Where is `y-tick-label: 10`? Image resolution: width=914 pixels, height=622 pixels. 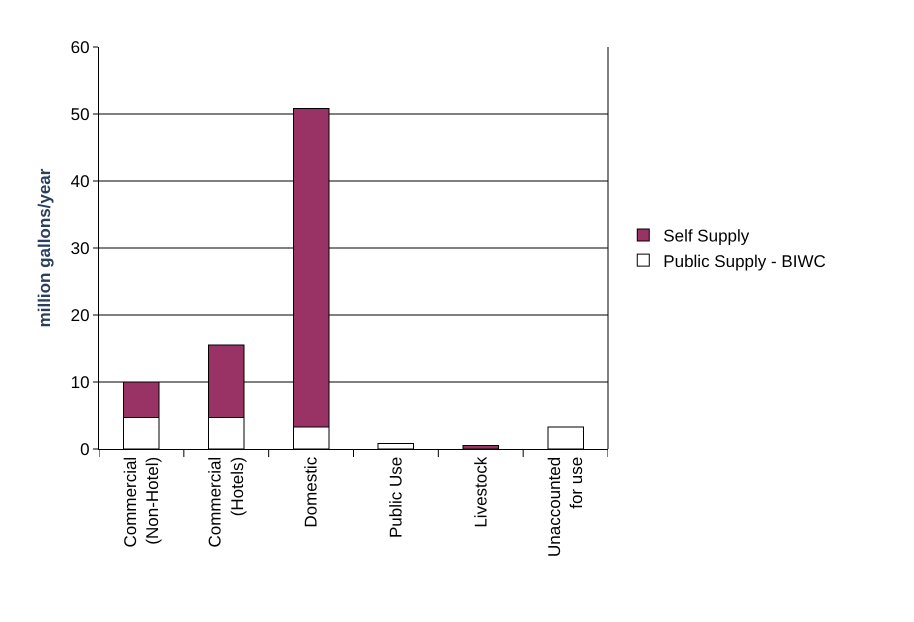 y-tick-label: 10 is located at coordinates (80, 382).